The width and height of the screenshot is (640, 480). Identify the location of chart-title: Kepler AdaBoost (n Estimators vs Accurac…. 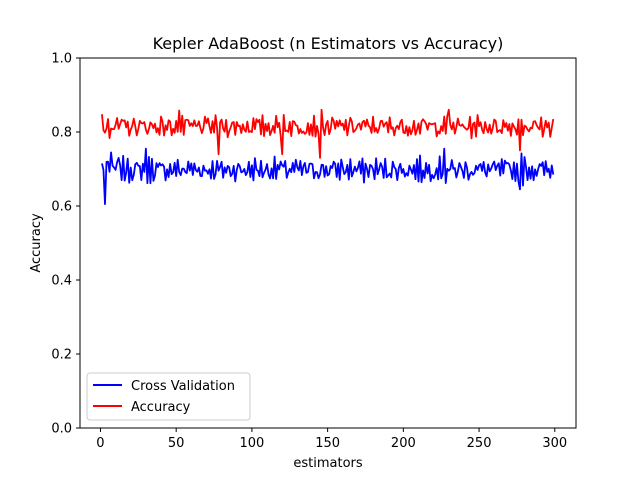
(328, 43).